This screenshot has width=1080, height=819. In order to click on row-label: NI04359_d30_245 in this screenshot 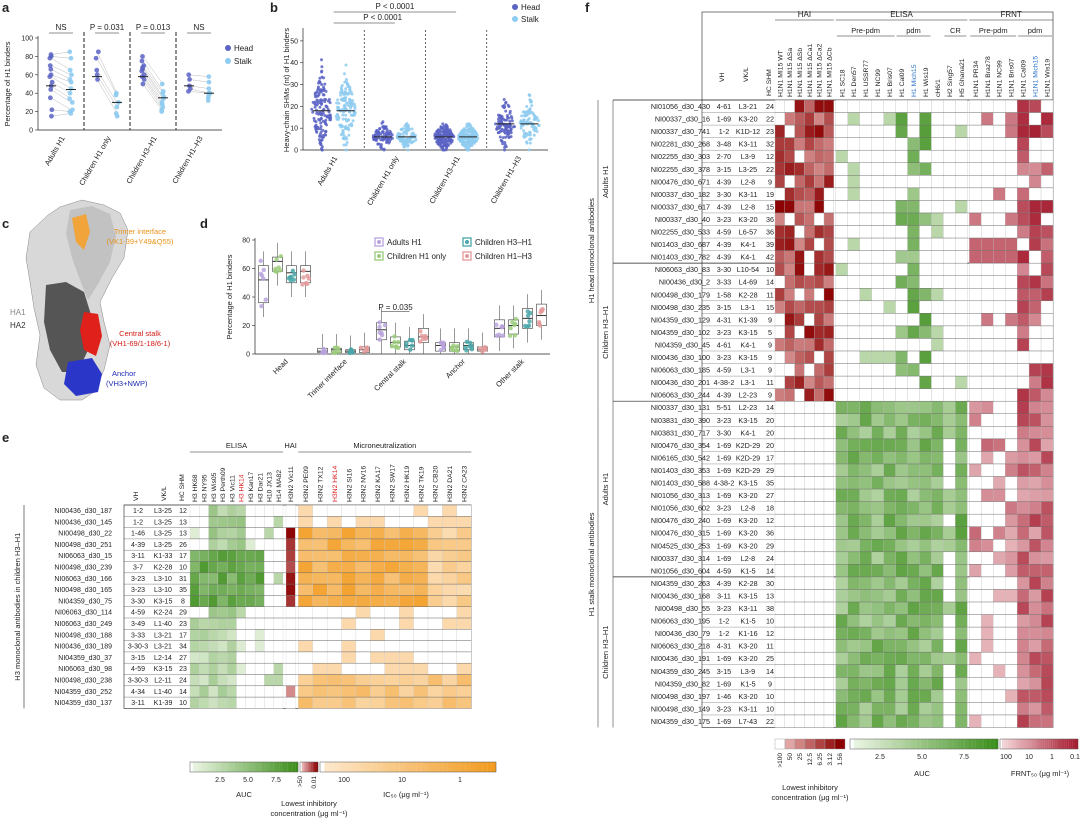, I will do `click(680, 671)`.